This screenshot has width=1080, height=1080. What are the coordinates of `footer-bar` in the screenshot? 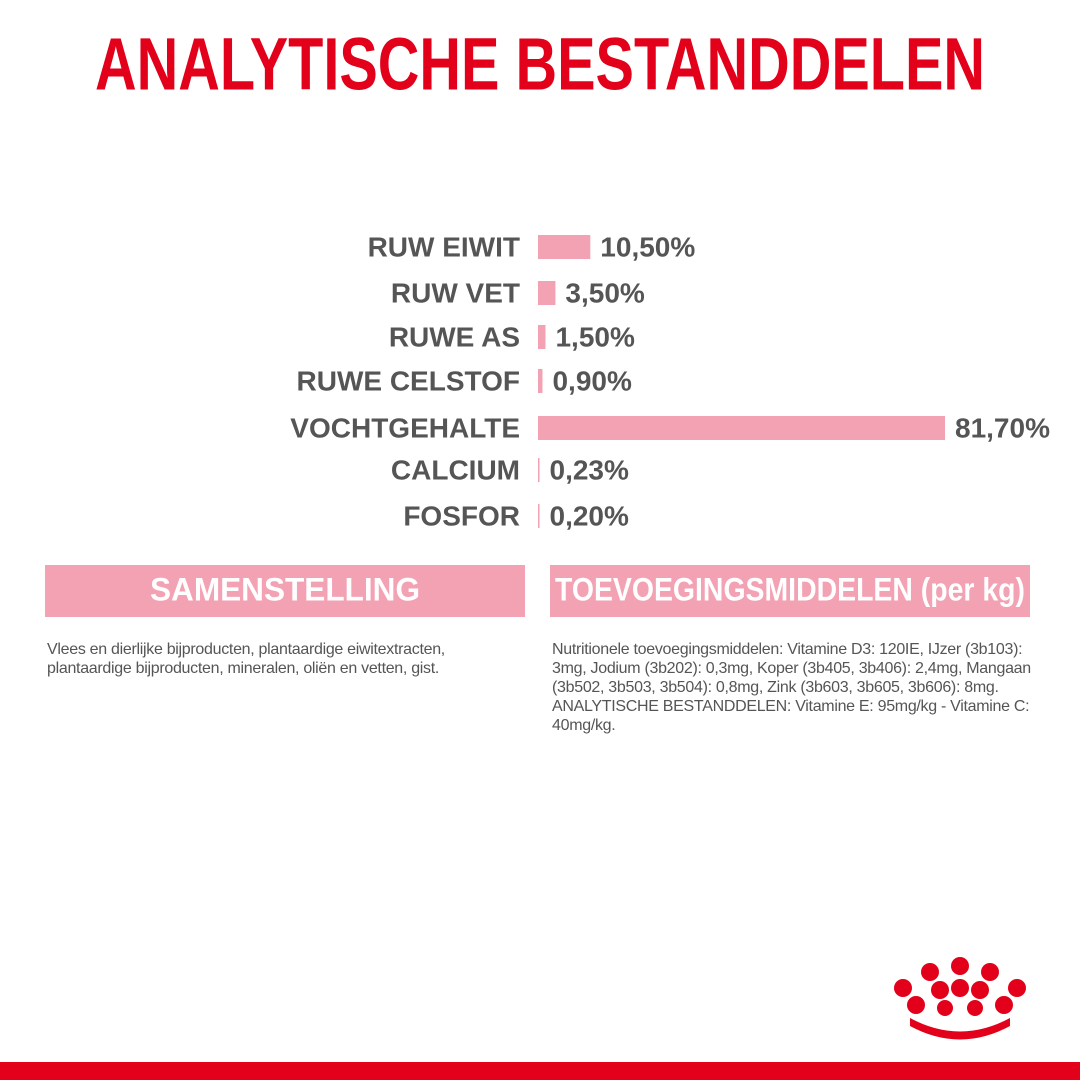 It's located at (540, 1071).